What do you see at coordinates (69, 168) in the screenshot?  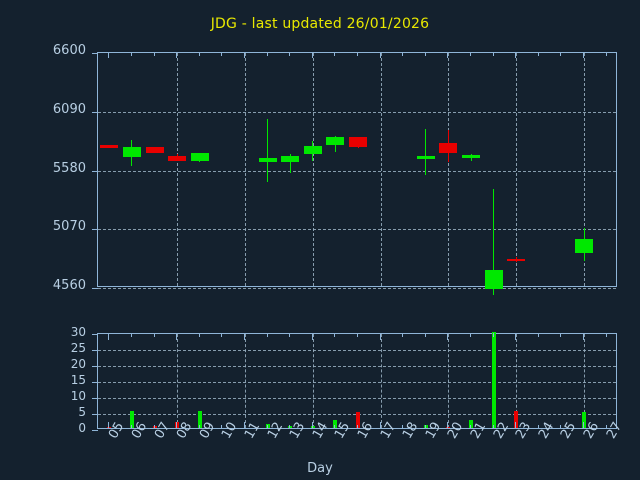 I see `price-tick-label: 5580` at bounding box center [69, 168].